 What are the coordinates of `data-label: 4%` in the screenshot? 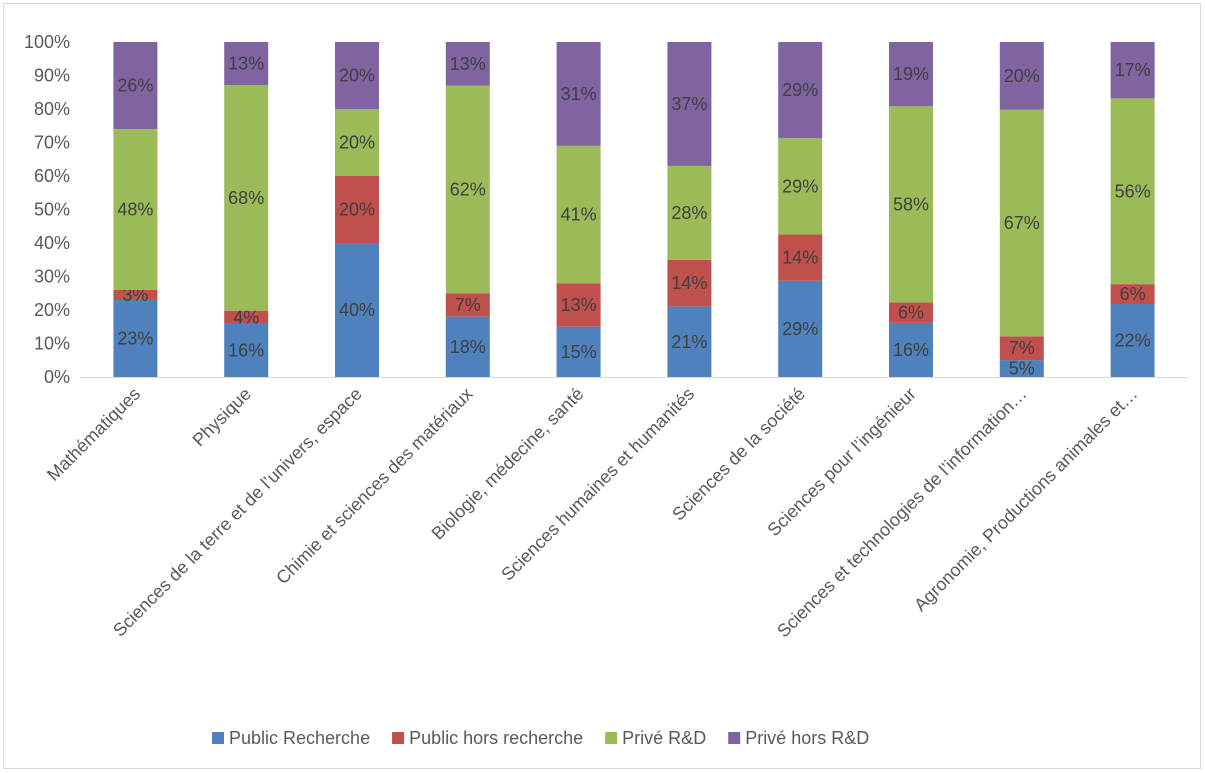 It's located at (246, 317).